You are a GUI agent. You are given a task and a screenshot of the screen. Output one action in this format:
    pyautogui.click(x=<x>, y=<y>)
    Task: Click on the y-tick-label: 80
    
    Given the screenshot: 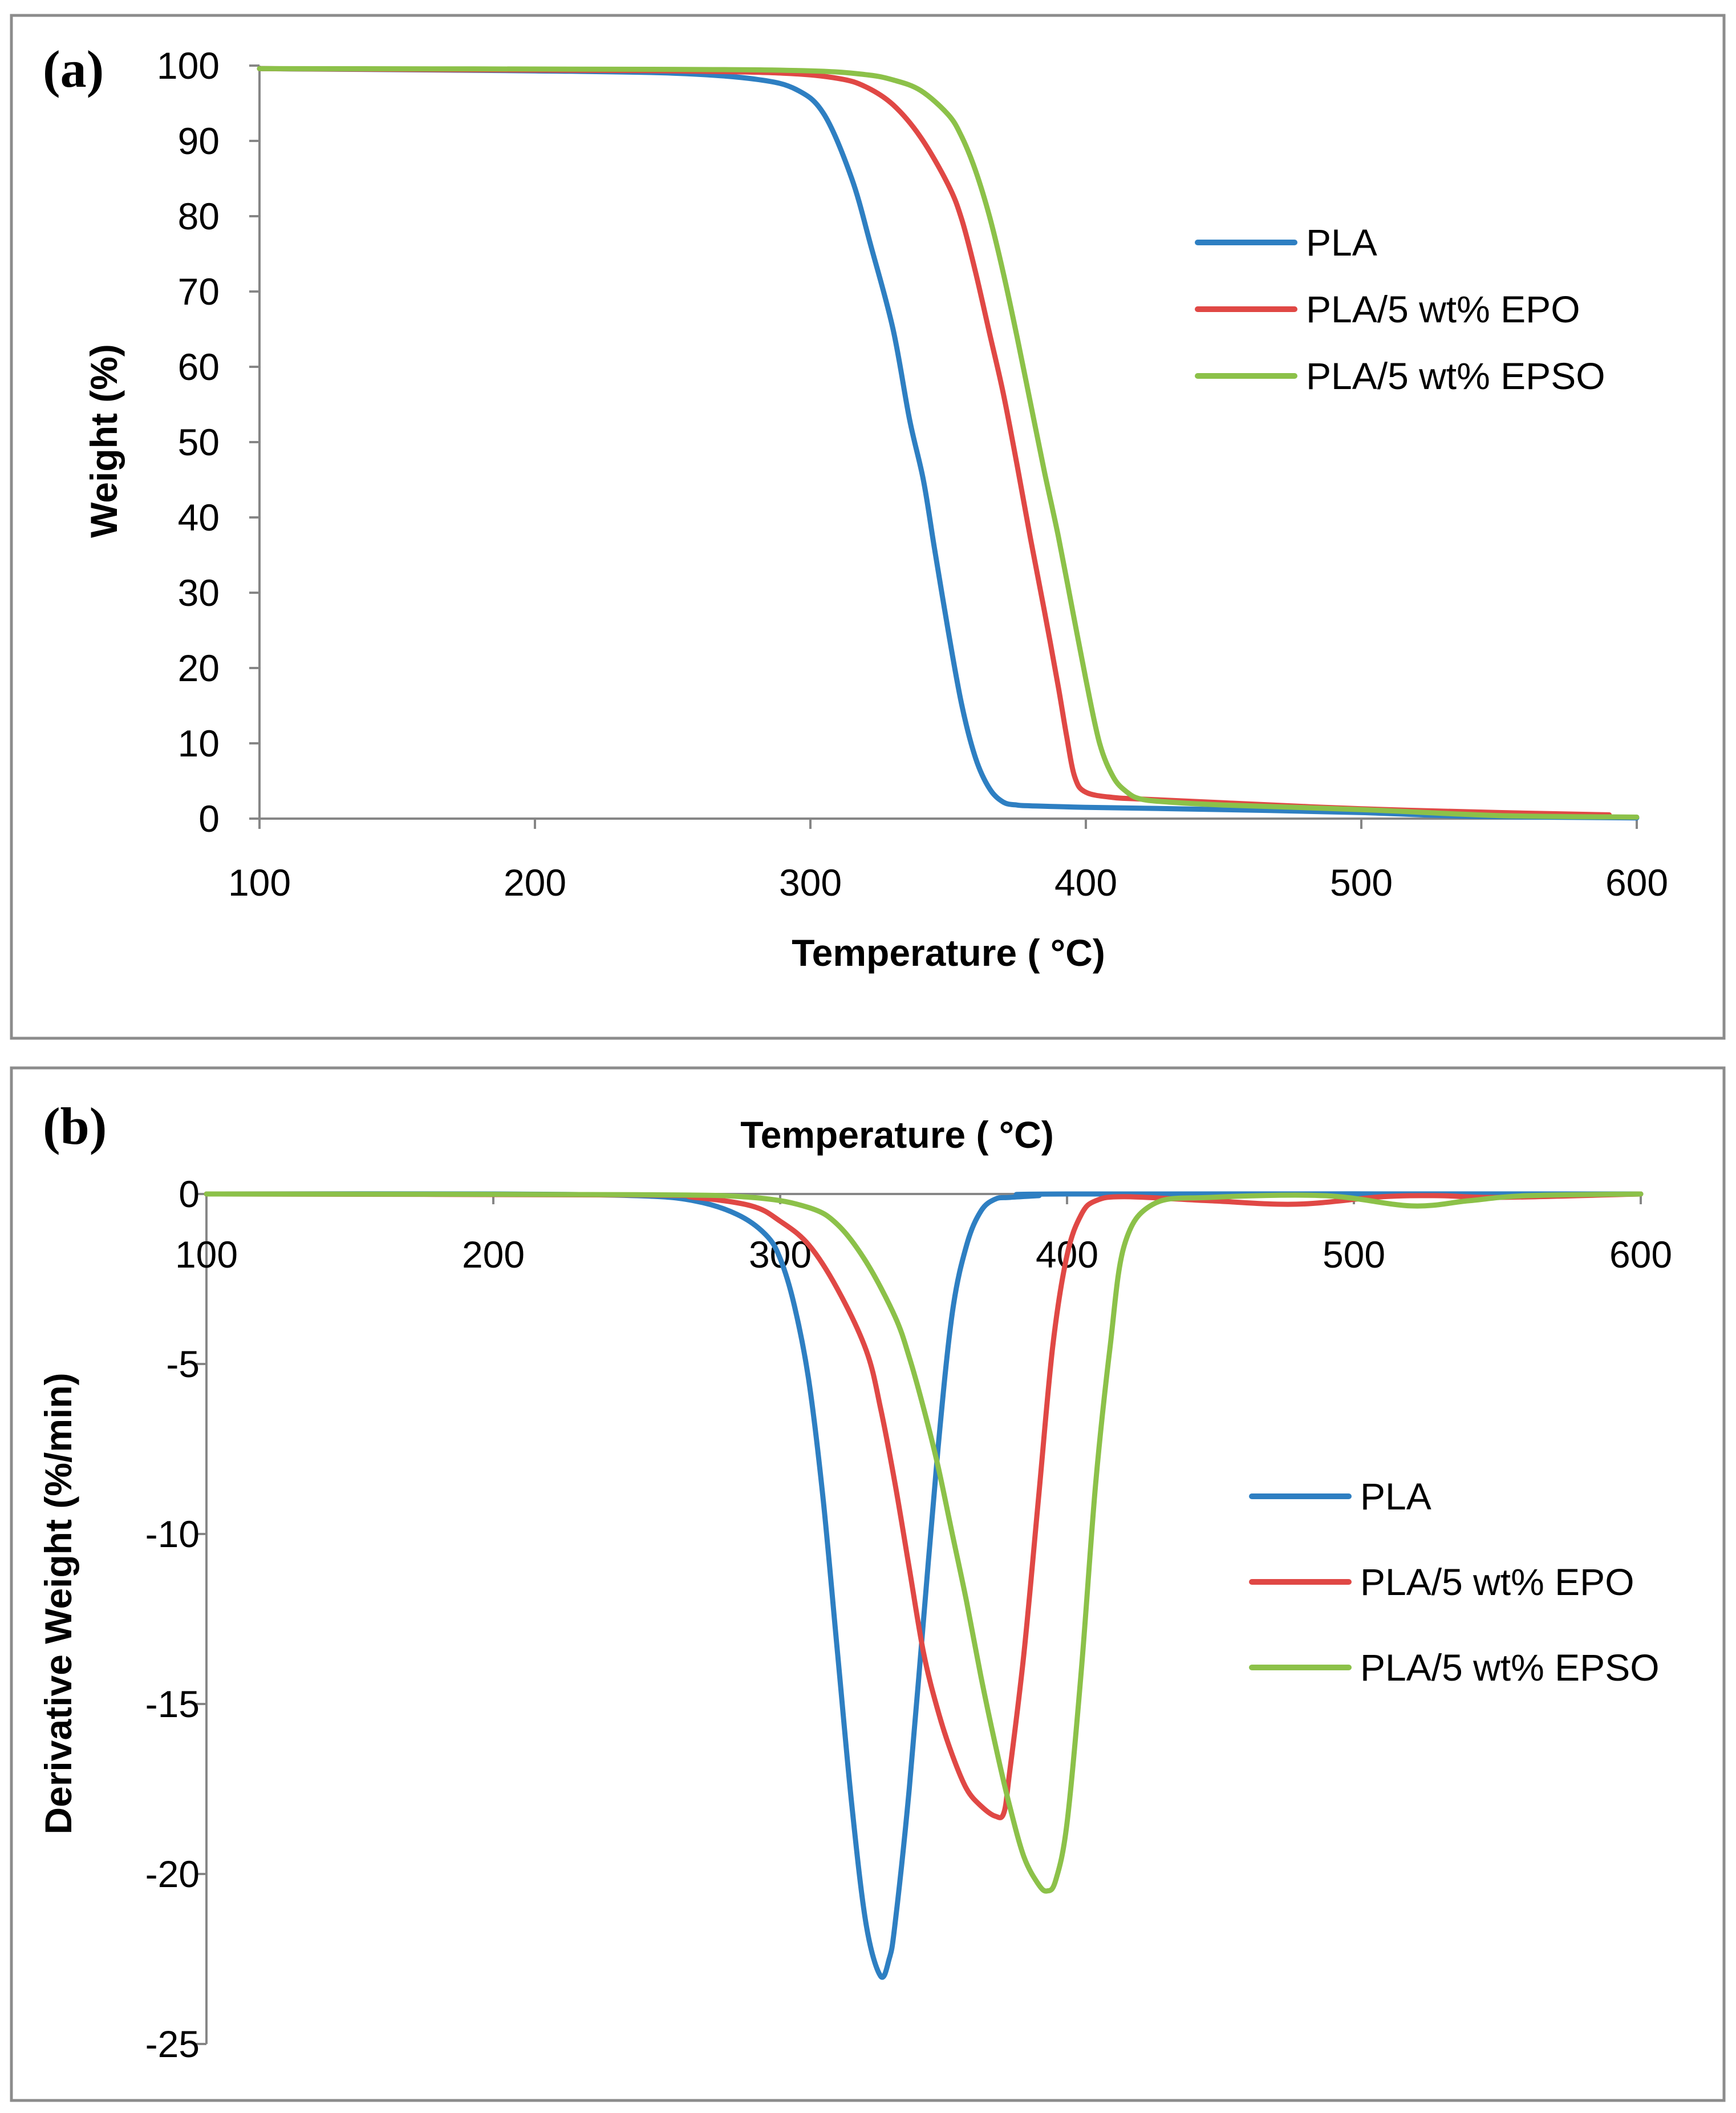 What is the action you would take?
    pyautogui.click(x=199, y=216)
    